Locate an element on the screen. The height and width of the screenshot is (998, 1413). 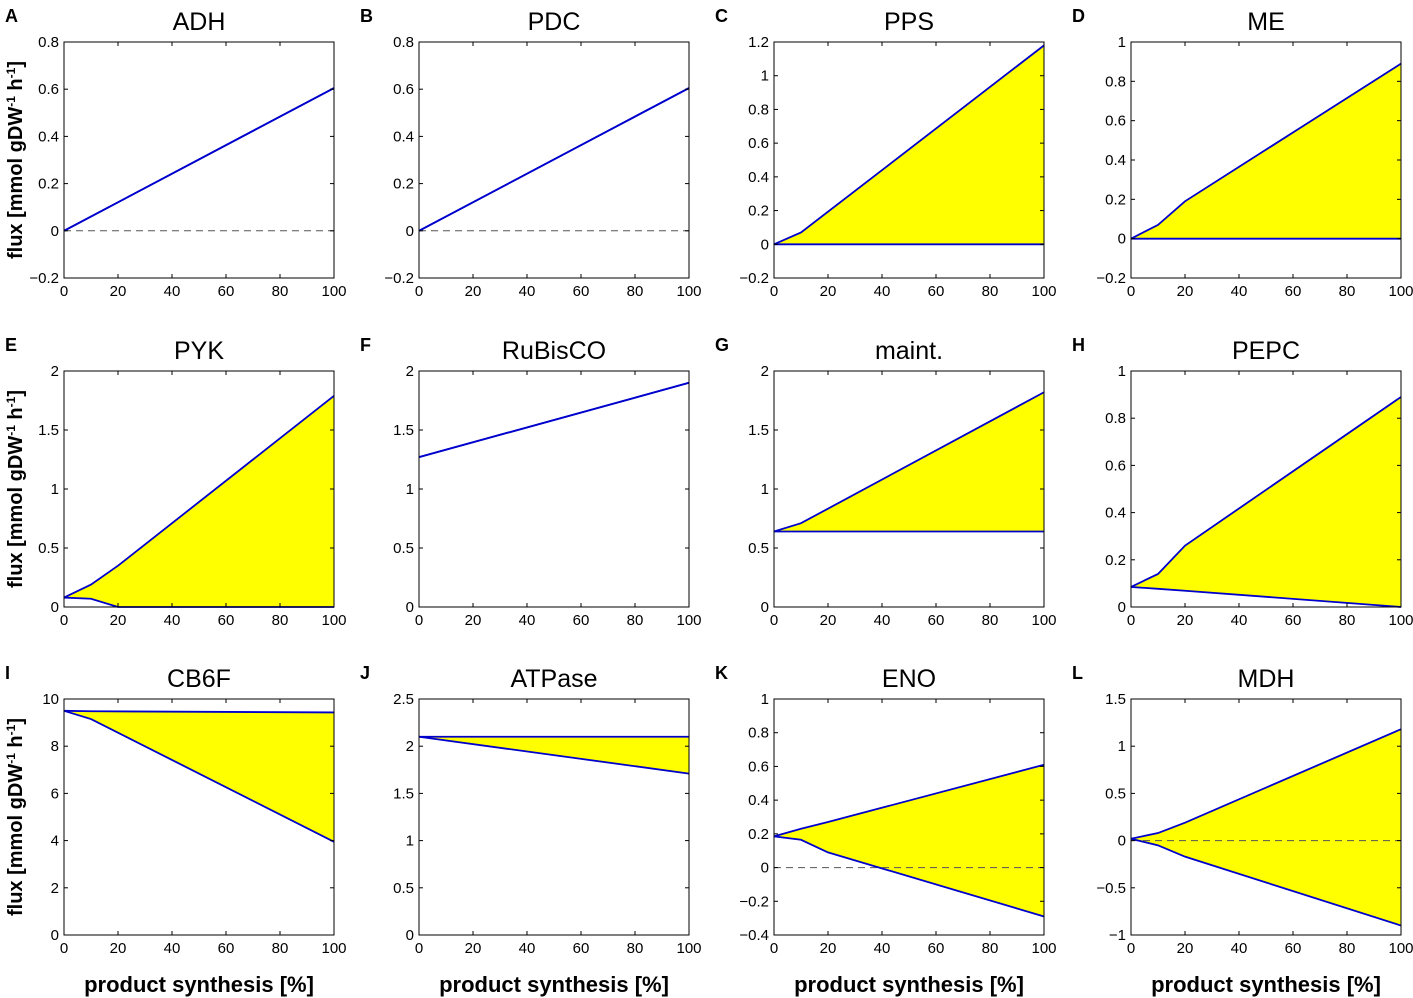
panel-letter: B is located at coordinates (366, 16).